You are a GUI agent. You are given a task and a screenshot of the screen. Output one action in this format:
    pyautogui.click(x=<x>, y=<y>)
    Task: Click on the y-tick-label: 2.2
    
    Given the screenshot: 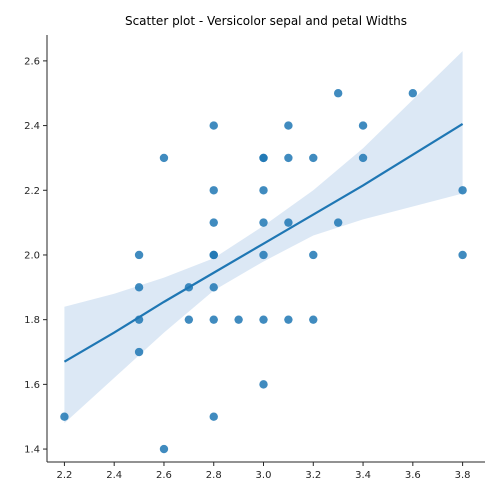 What is the action you would take?
    pyautogui.click(x=32, y=191)
    